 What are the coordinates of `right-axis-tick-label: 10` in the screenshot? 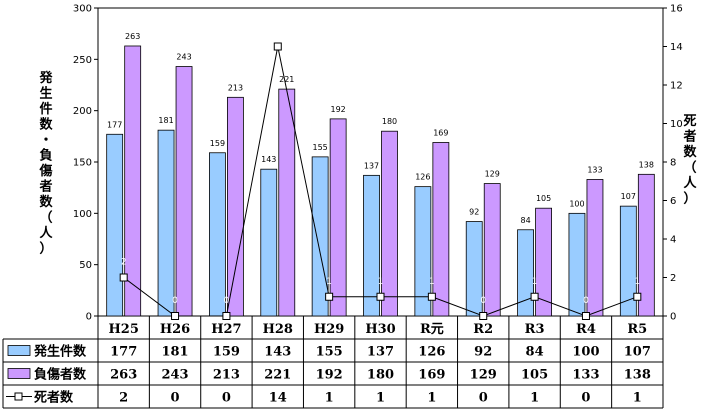 It's located at (676, 124).